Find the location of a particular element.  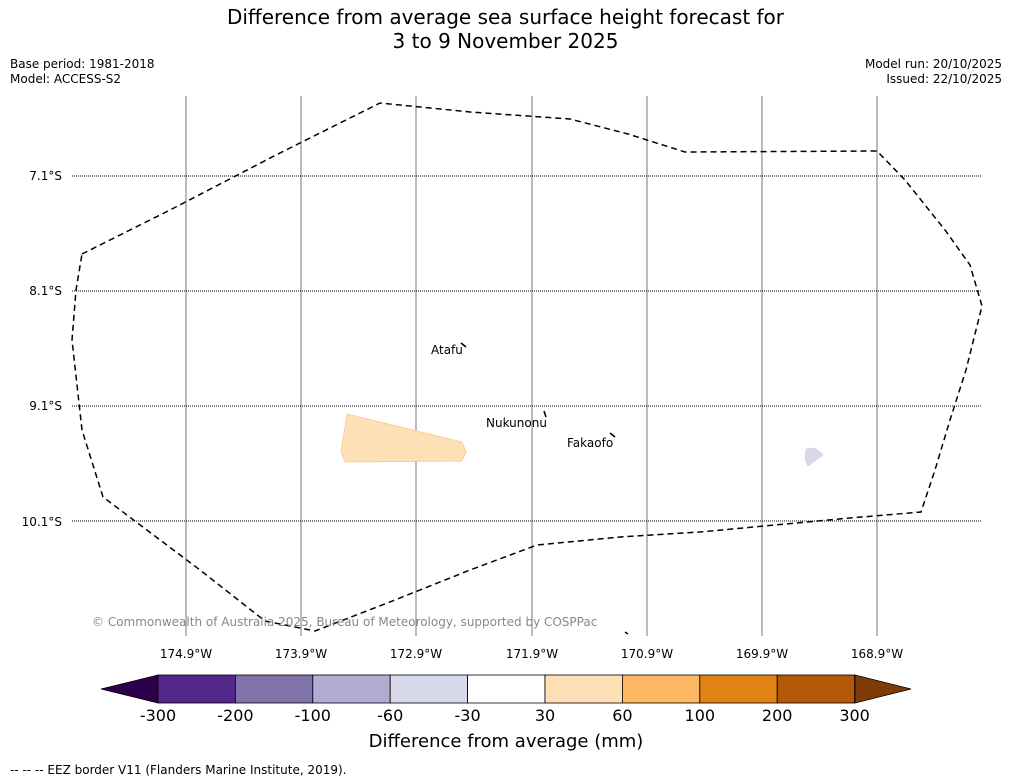

island-label-fakaofo: Fakaofo is located at coordinates (590, 443).